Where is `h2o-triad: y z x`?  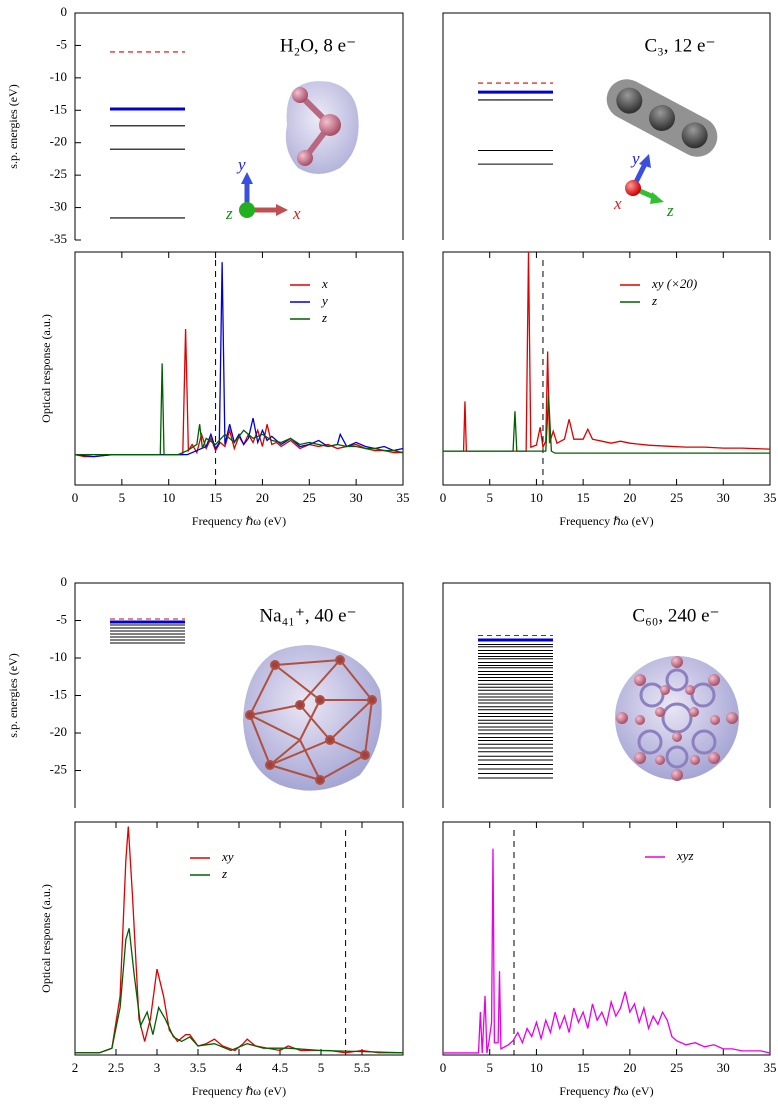
h2o-triad: y z x is located at coordinates (263, 189).